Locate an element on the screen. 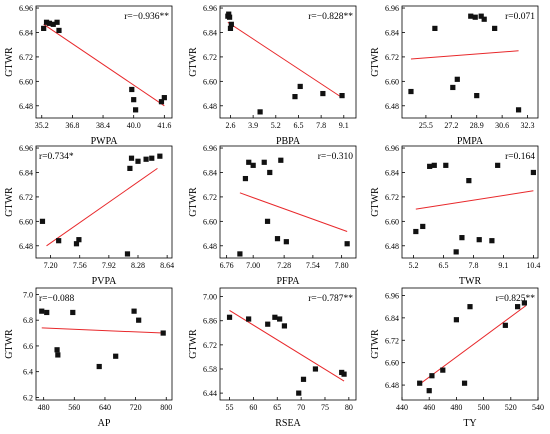 This screenshot has width=550, height=434. y-axis-title: GTWR is located at coordinates (9, 202).